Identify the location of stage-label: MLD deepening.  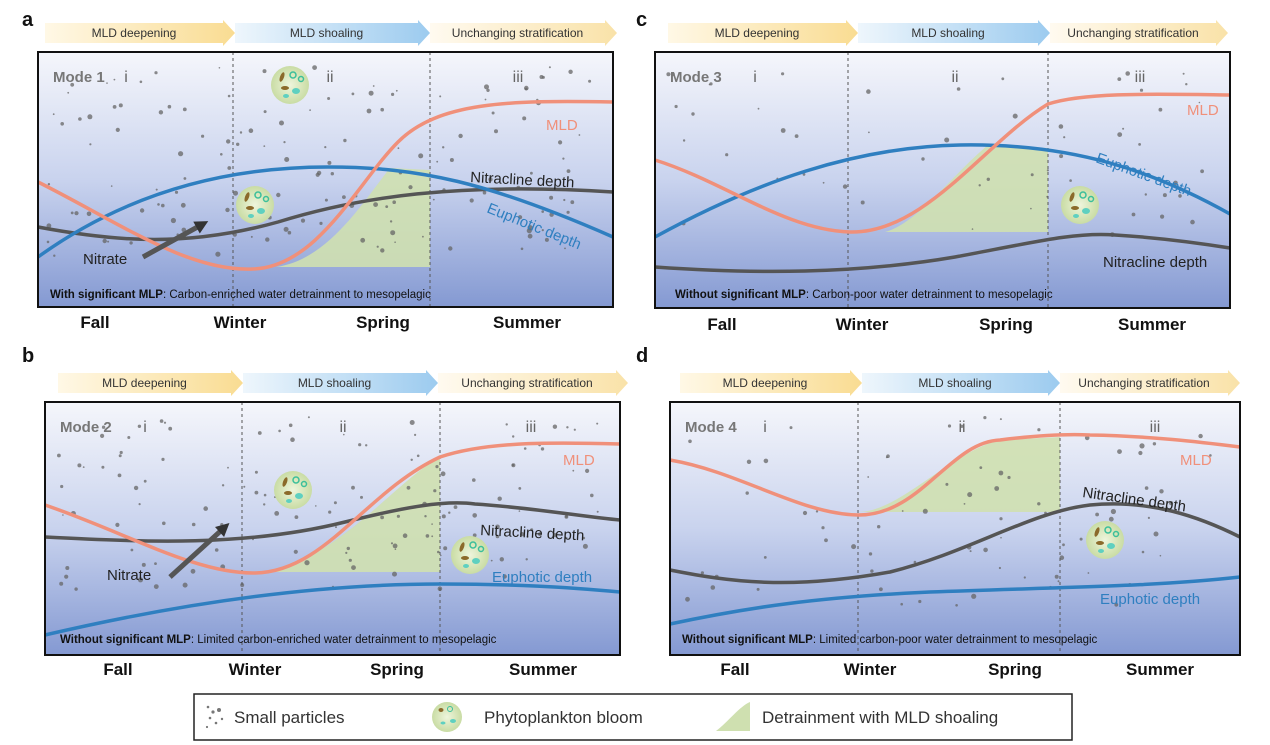
(765, 383).